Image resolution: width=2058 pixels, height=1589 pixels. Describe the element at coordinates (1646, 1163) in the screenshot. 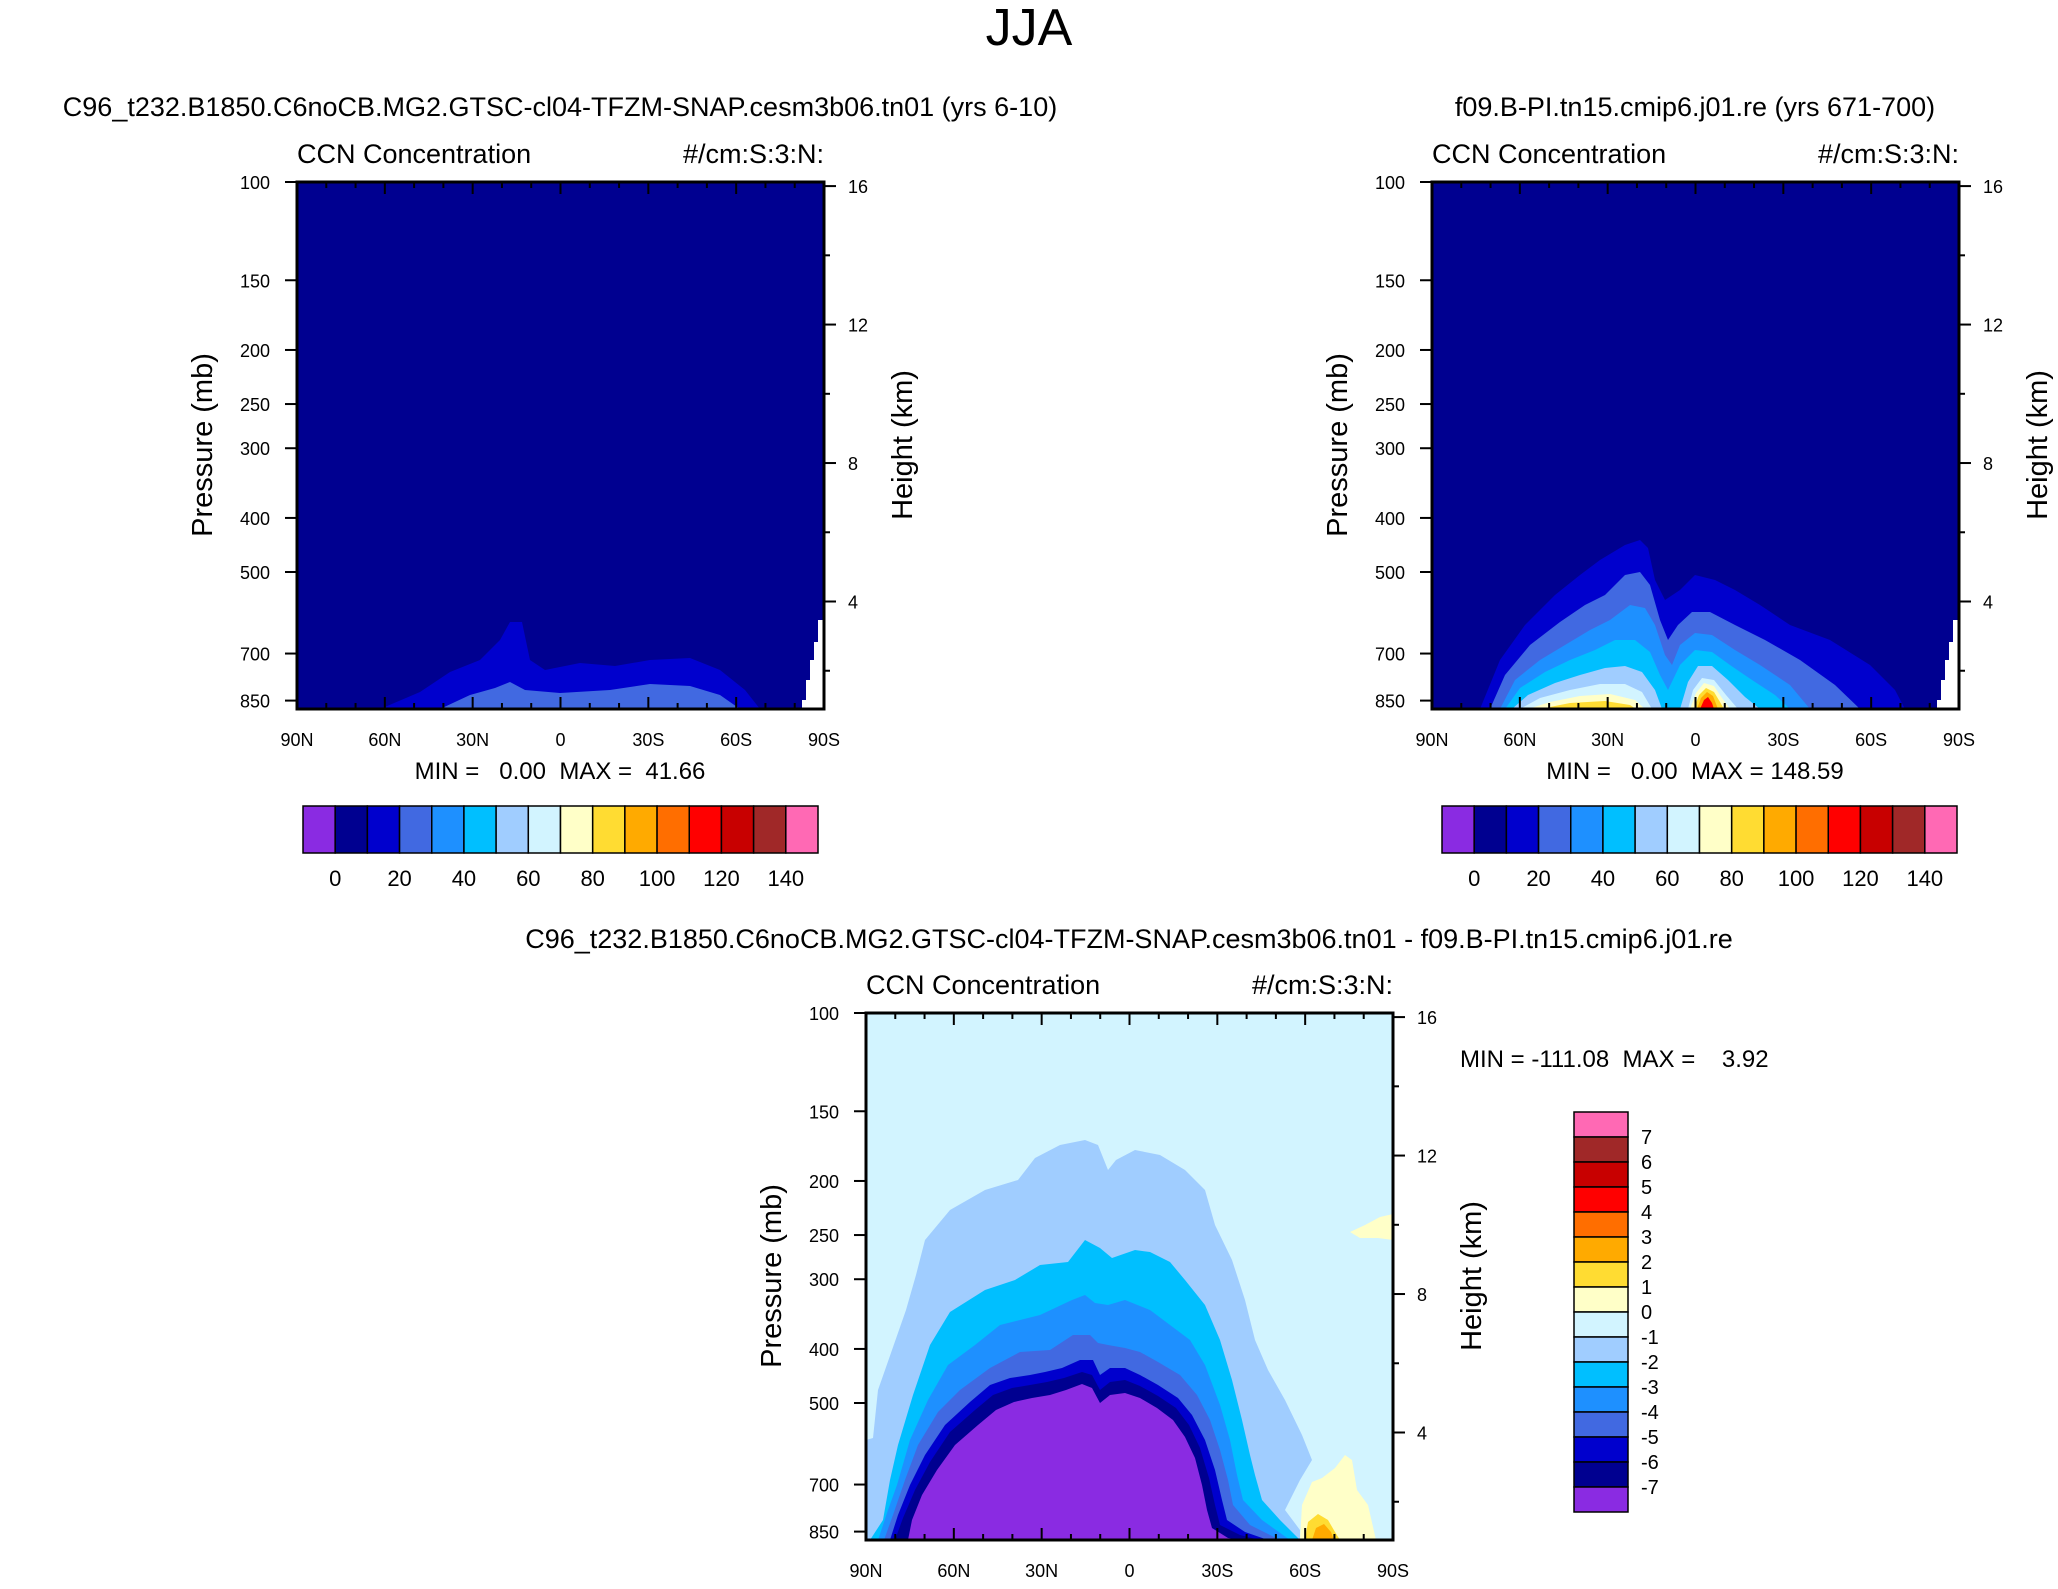

I see `colorbar-label-difference: 6` at that location.